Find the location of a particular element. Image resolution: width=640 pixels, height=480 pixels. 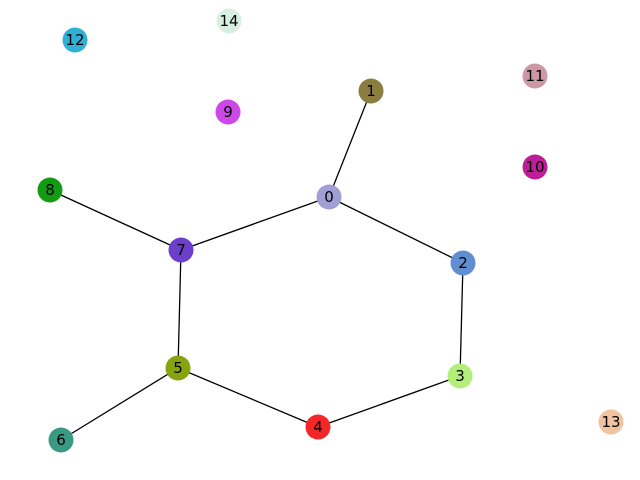

node-8: 8 is located at coordinates (50, 190).